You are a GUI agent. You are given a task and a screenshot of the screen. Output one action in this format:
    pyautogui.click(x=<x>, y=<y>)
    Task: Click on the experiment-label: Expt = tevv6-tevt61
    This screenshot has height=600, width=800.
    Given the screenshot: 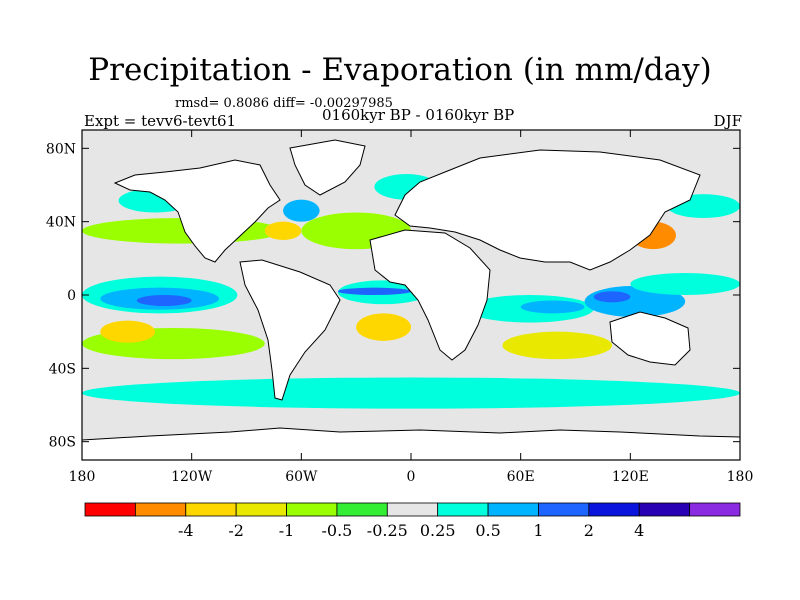 What is the action you would take?
    pyautogui.click(x=160, y=121)
    